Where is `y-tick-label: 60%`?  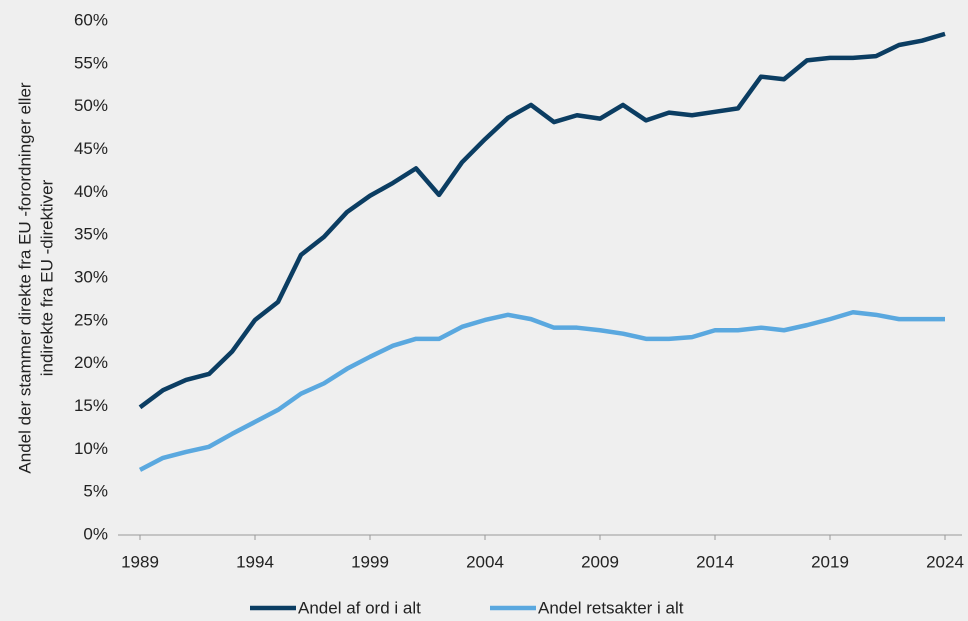
y-tick-label: 60% is located at coordinates (91, 19).